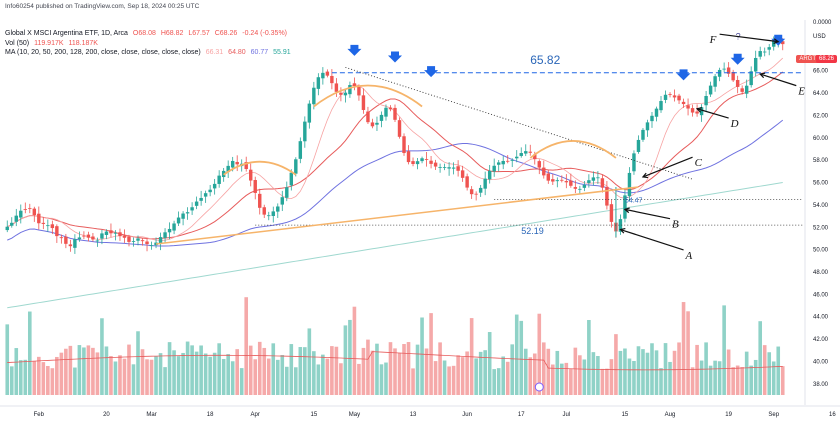 The height and width of the screenshot is (423, 840). I want to click on dotted-trendline, so click(519, 123).